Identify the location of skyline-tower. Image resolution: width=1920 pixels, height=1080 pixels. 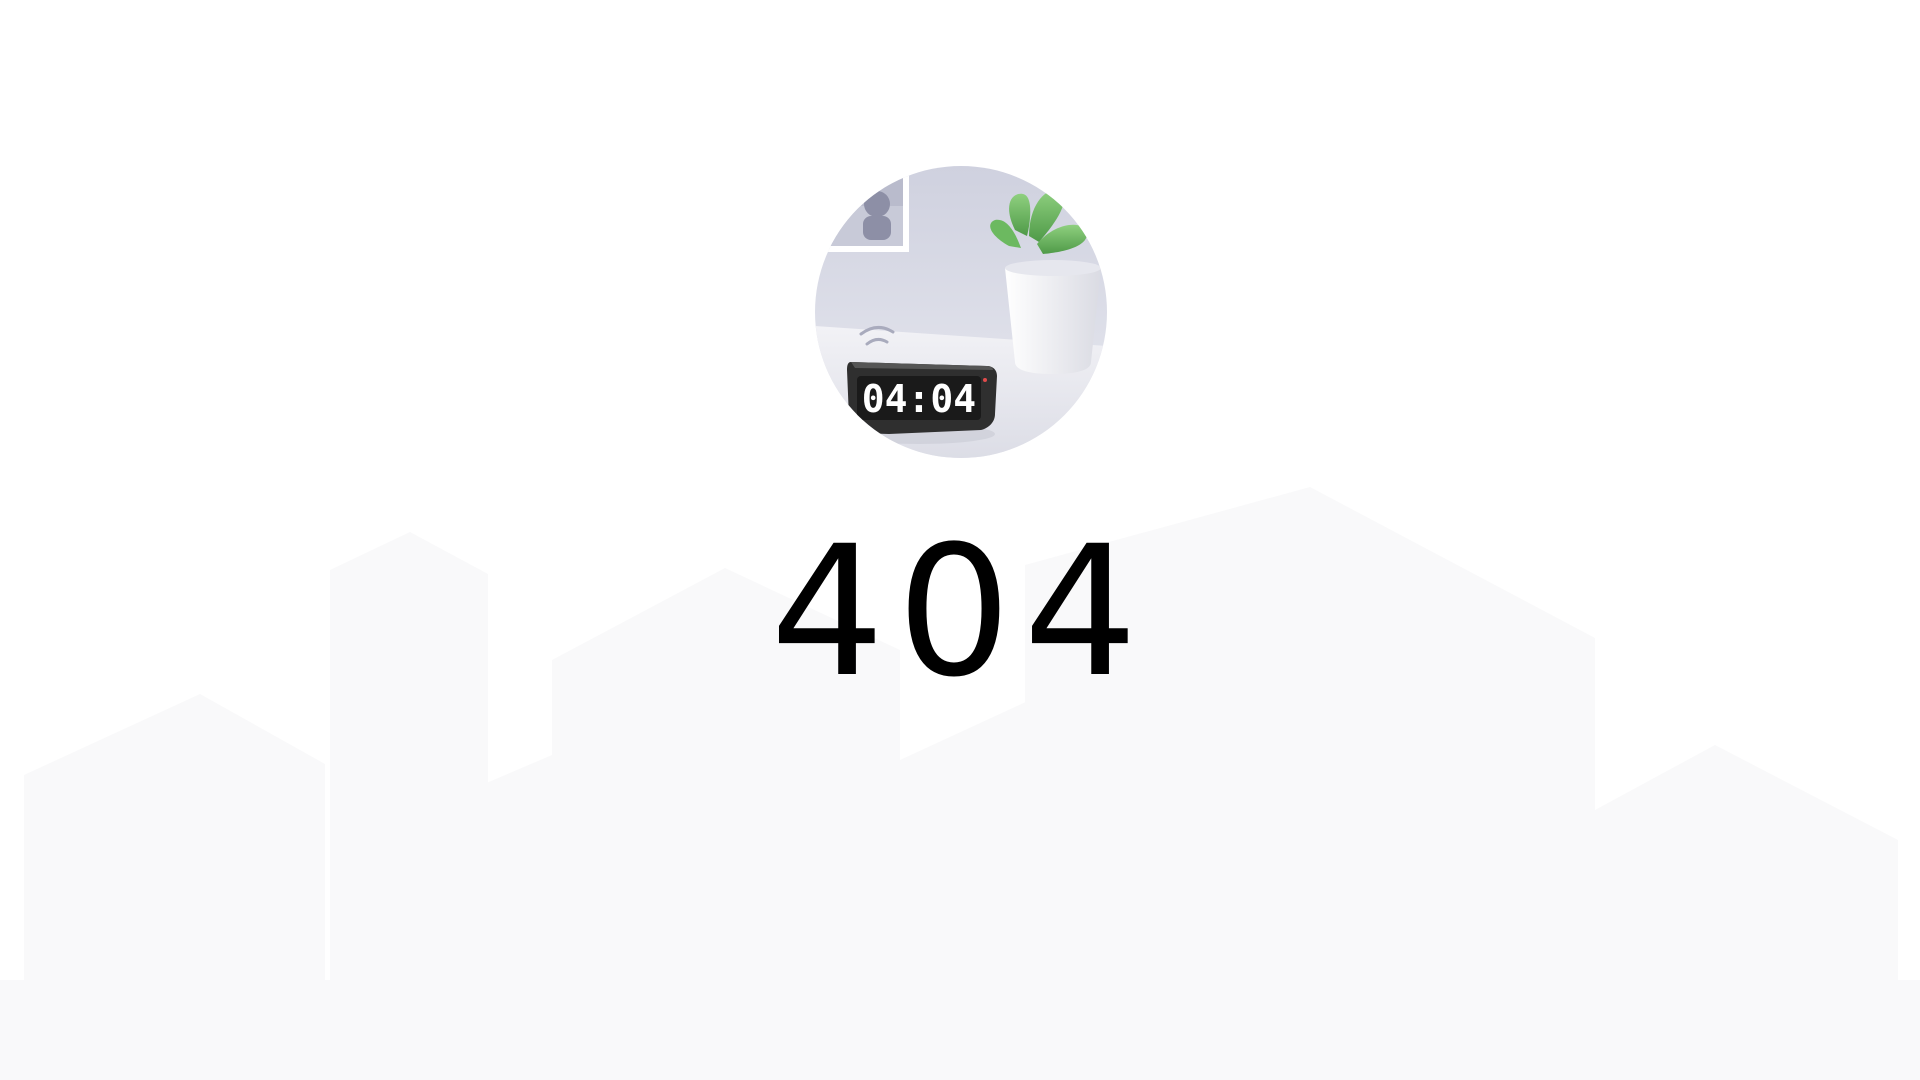
(409, 806).